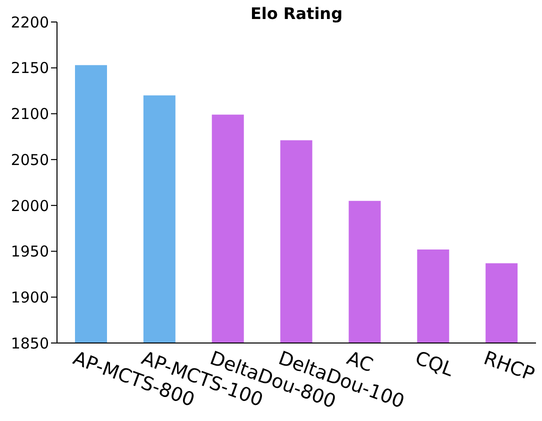 This screenshot has height=421, width=542. I want to click on y-tick-label: 2150, so click(29, 68).